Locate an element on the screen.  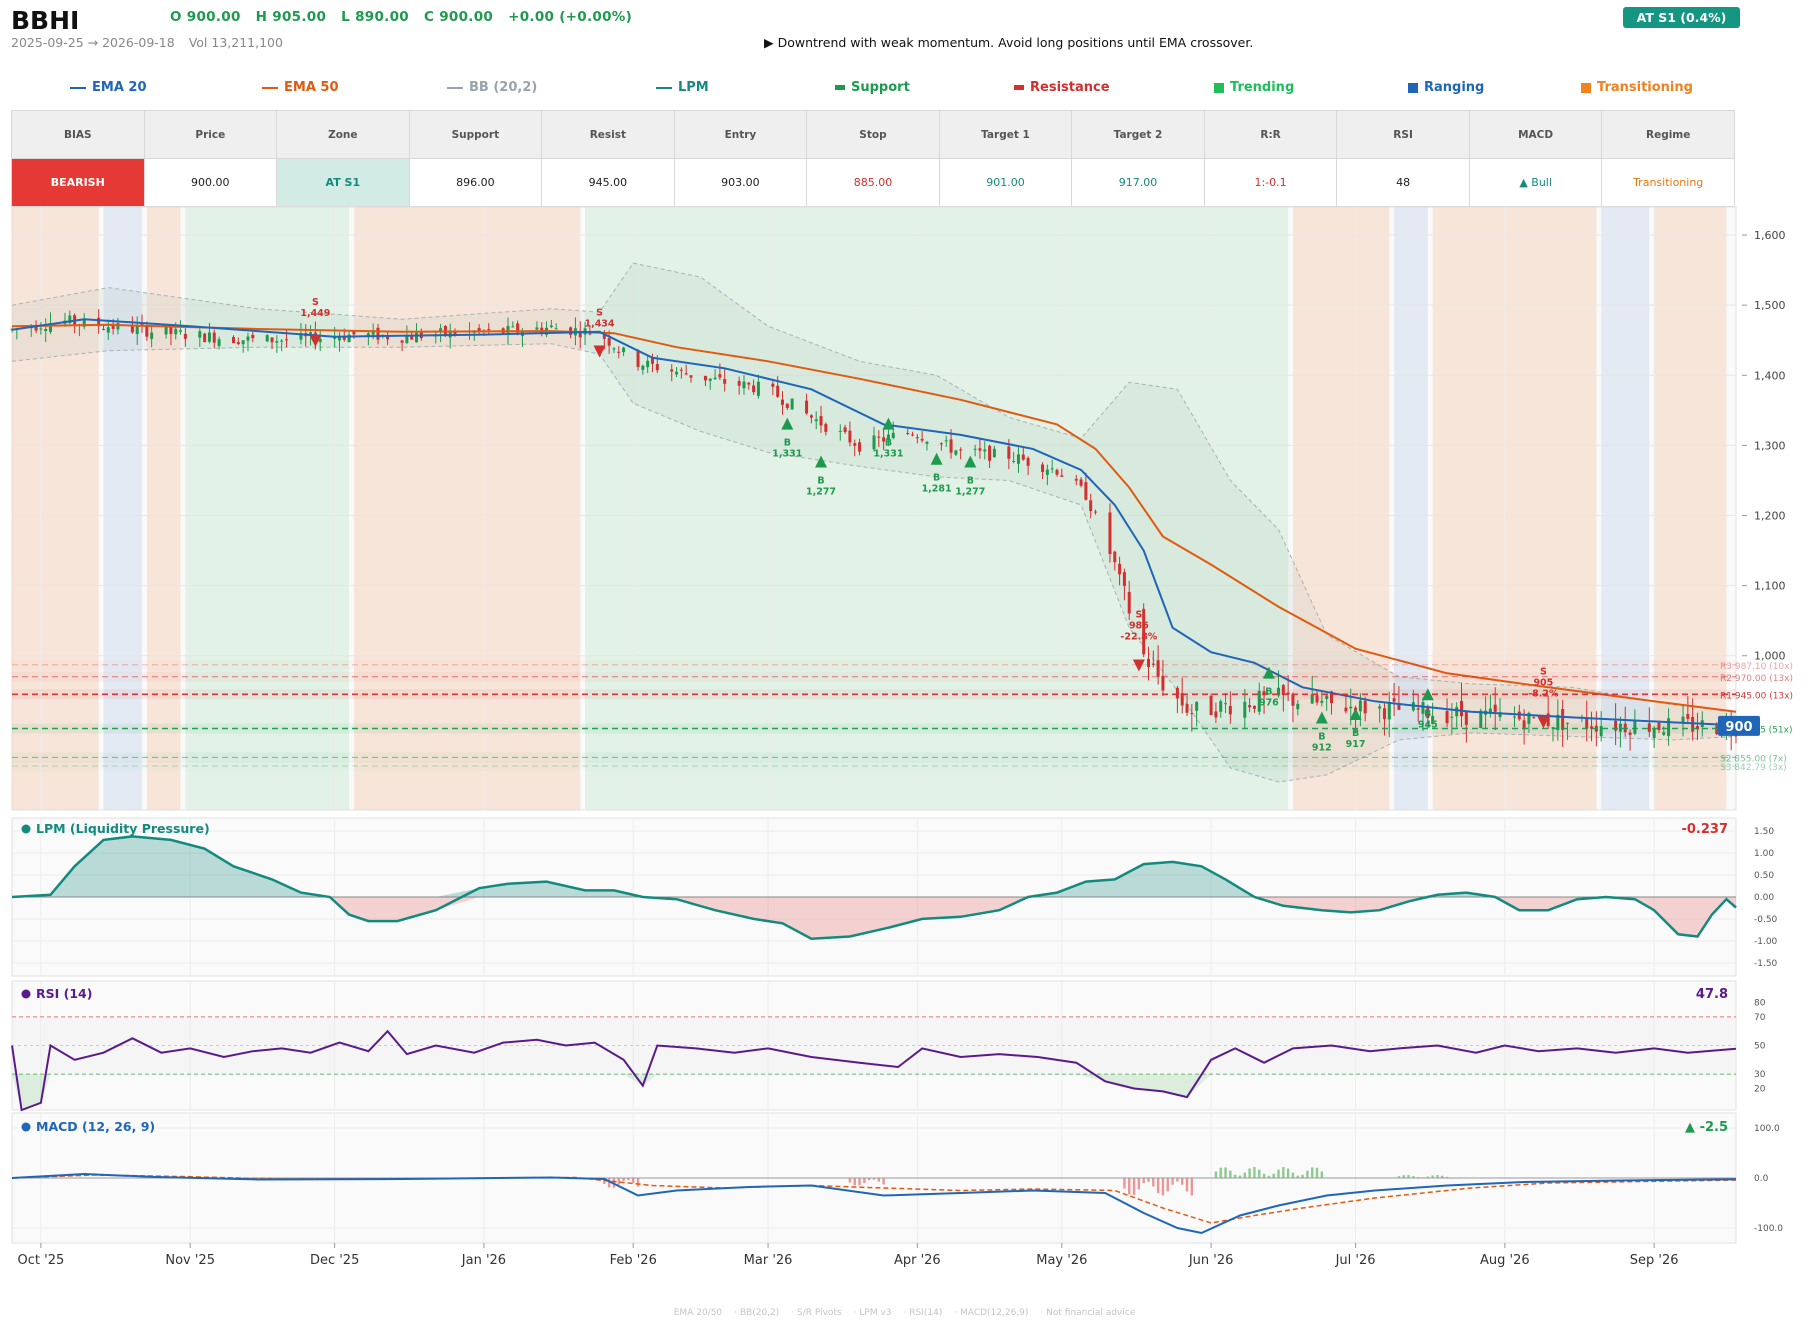
x-tick-label: Jun '26 is located at coordinates (1211, 1260).